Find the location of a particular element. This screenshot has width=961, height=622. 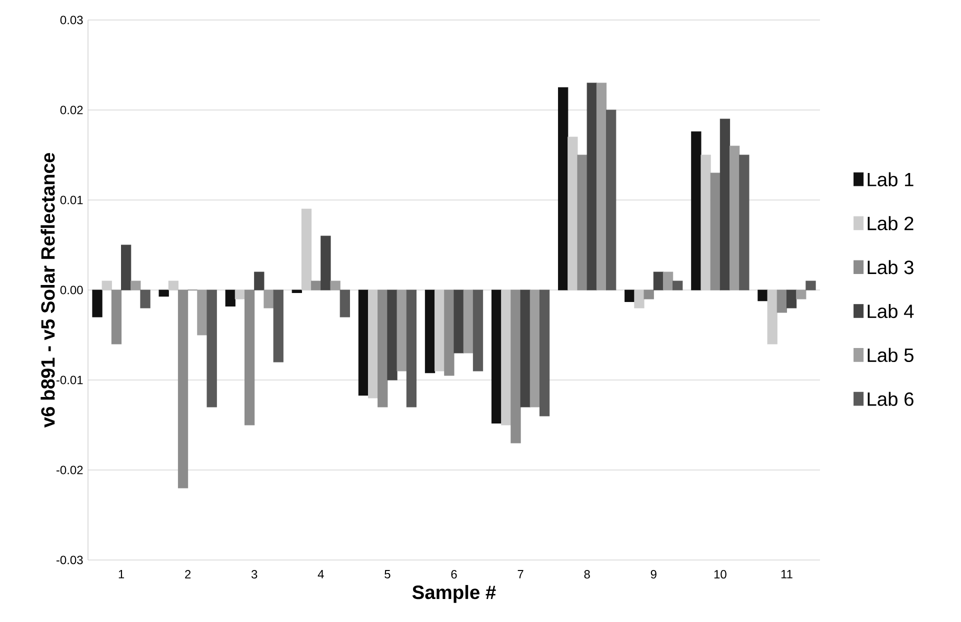

x-axis-title: Sample # is located at coordinates (454, 594).